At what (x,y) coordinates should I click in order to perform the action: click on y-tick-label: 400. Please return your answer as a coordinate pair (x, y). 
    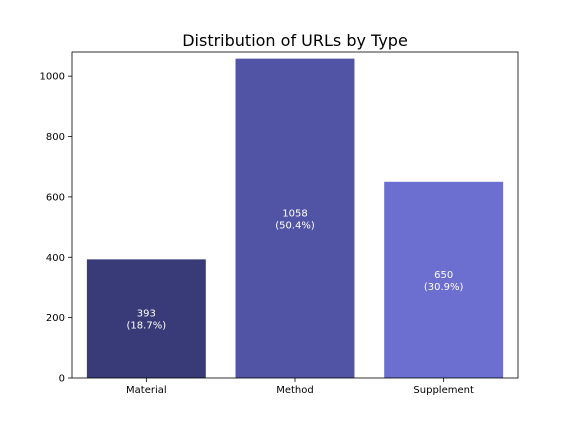
    Looking at the image, I should click on (55, 258).